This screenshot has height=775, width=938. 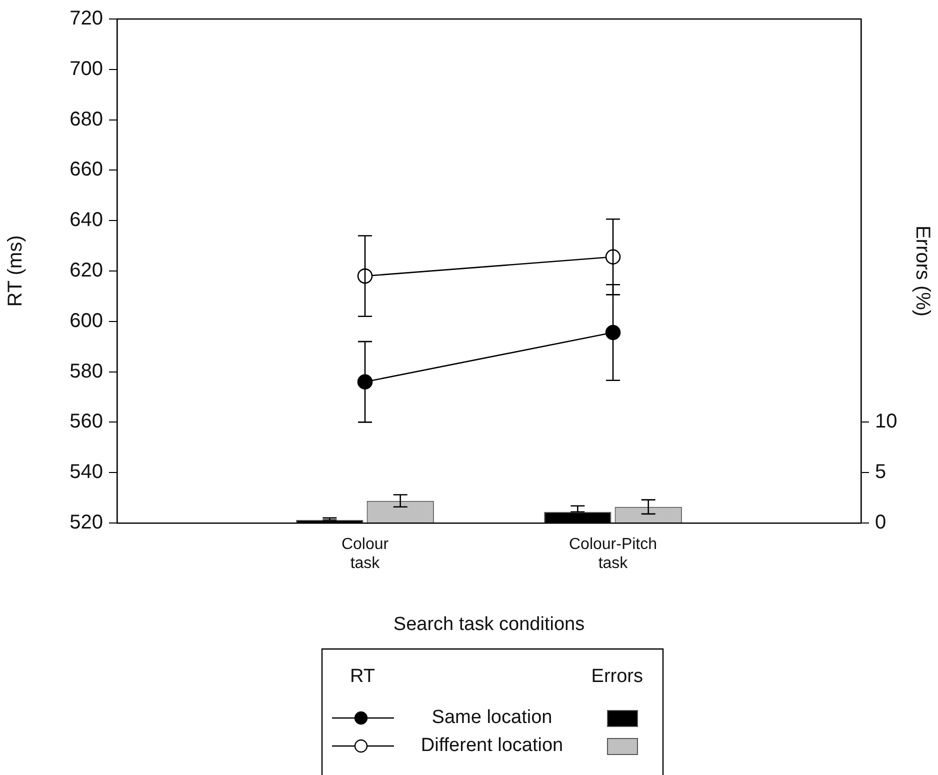 What do you see at coordinates (617, 677) in the screenshot?
I see `text: Errors` at bounding box center [617, 677].